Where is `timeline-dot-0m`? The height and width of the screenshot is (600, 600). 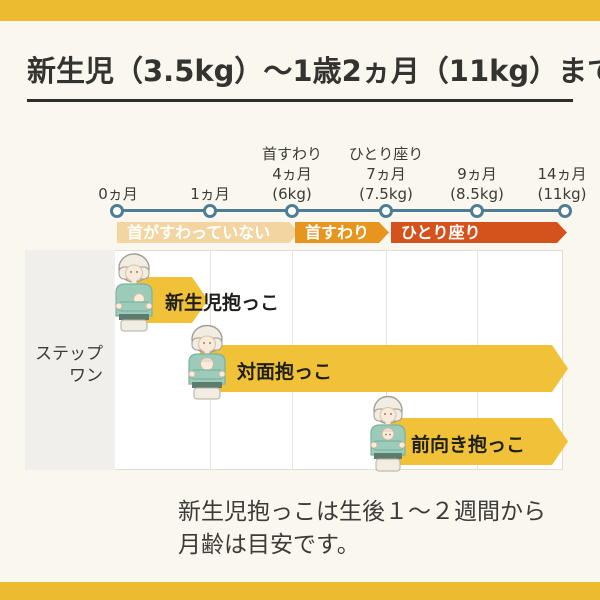
timeline-dot-0m is located at coordinates (117, 211).